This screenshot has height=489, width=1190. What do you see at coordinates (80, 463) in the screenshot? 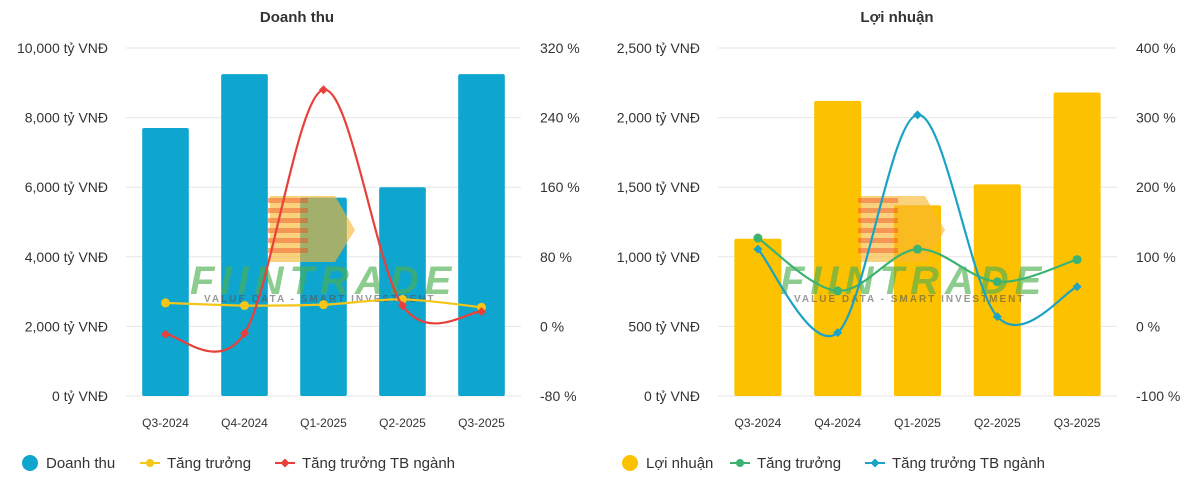
I see `legend-label: Doanh thu` at bounding box center [80, 463].